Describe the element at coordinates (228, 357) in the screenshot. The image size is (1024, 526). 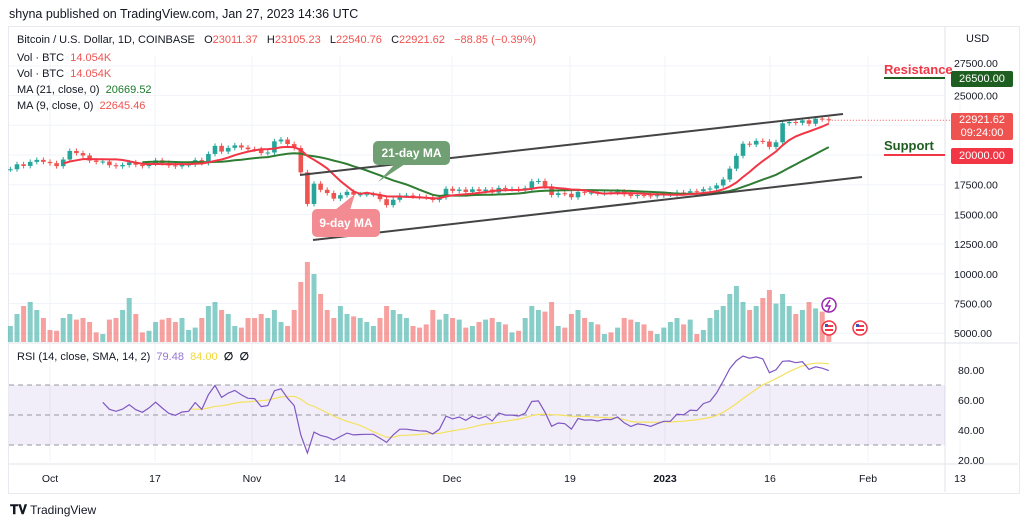
I see `rsi-na-value: ∅` at that location.